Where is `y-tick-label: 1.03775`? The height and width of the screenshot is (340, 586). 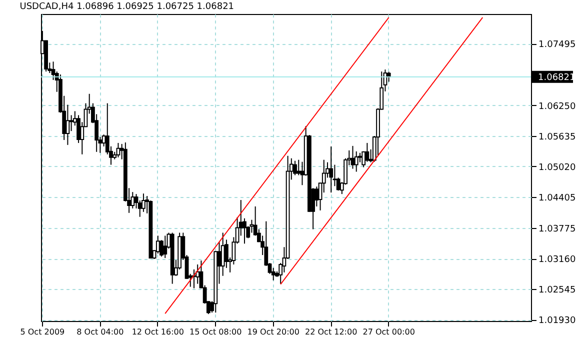
y-tick-label: 1.03775 is located at coordinates (557, 229).